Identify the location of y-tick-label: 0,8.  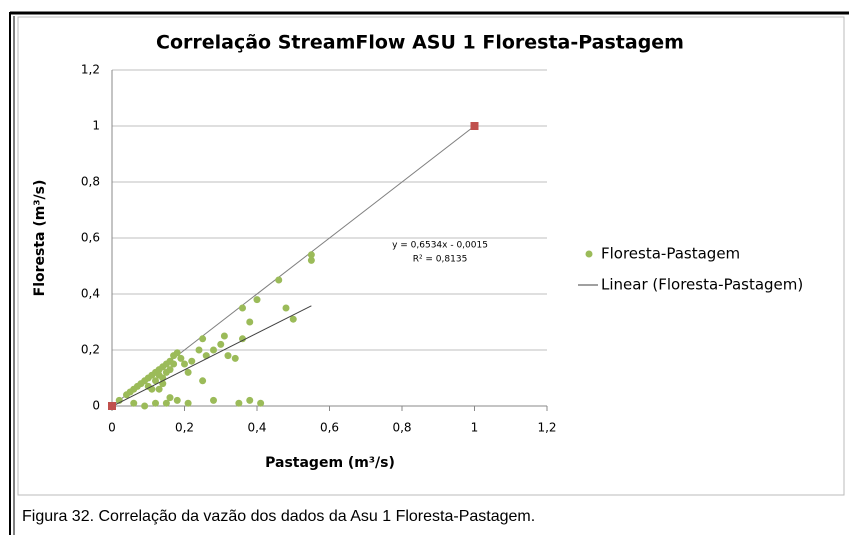
(90, 182).